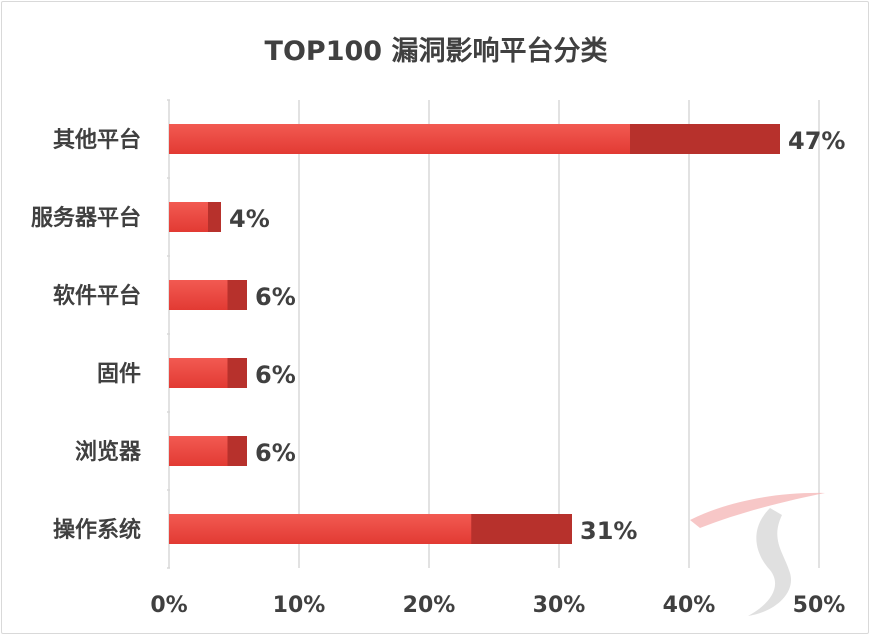  What do you see at coordinates (86, 218) in the screenshot?
I see `category-label: 服务器平台` at bounding box center [86, 218].